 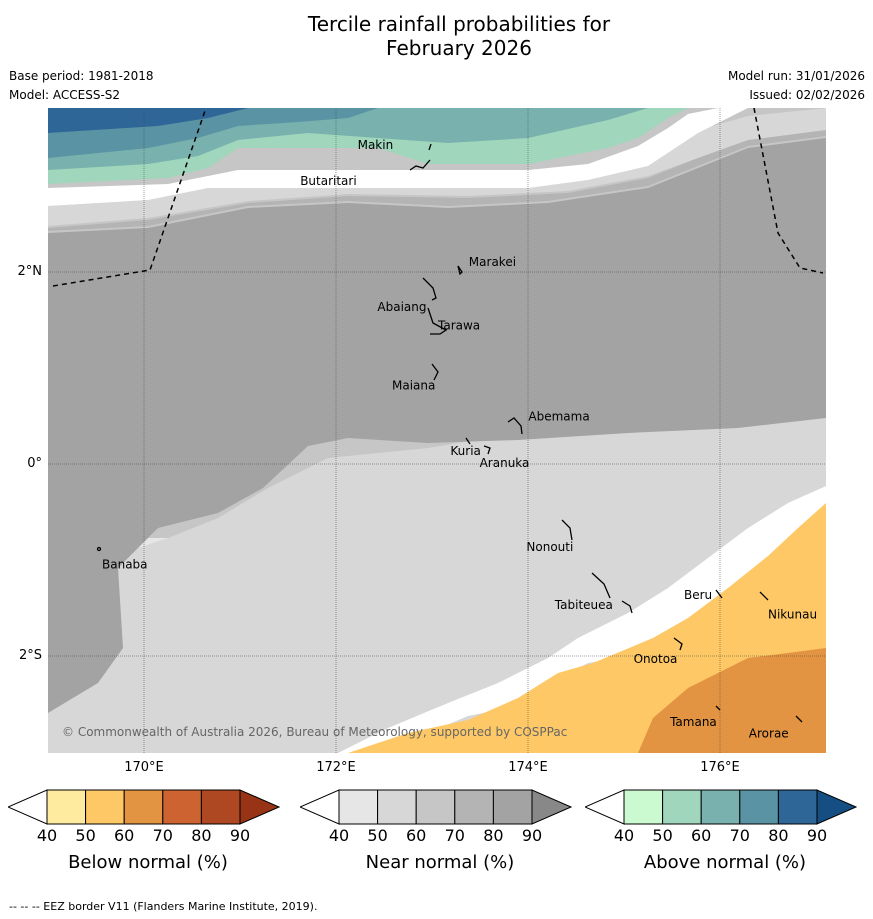 What do you see at coordinates (718, 708) in the screenshot?
I see `tamana-atoll` at bounding box center [718, 708].